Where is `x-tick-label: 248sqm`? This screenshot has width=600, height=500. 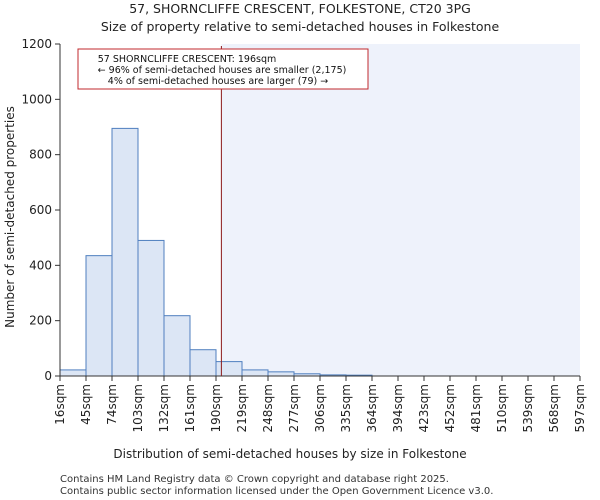
x-tick-label: 248sqm is located at coordinates (268, 408).